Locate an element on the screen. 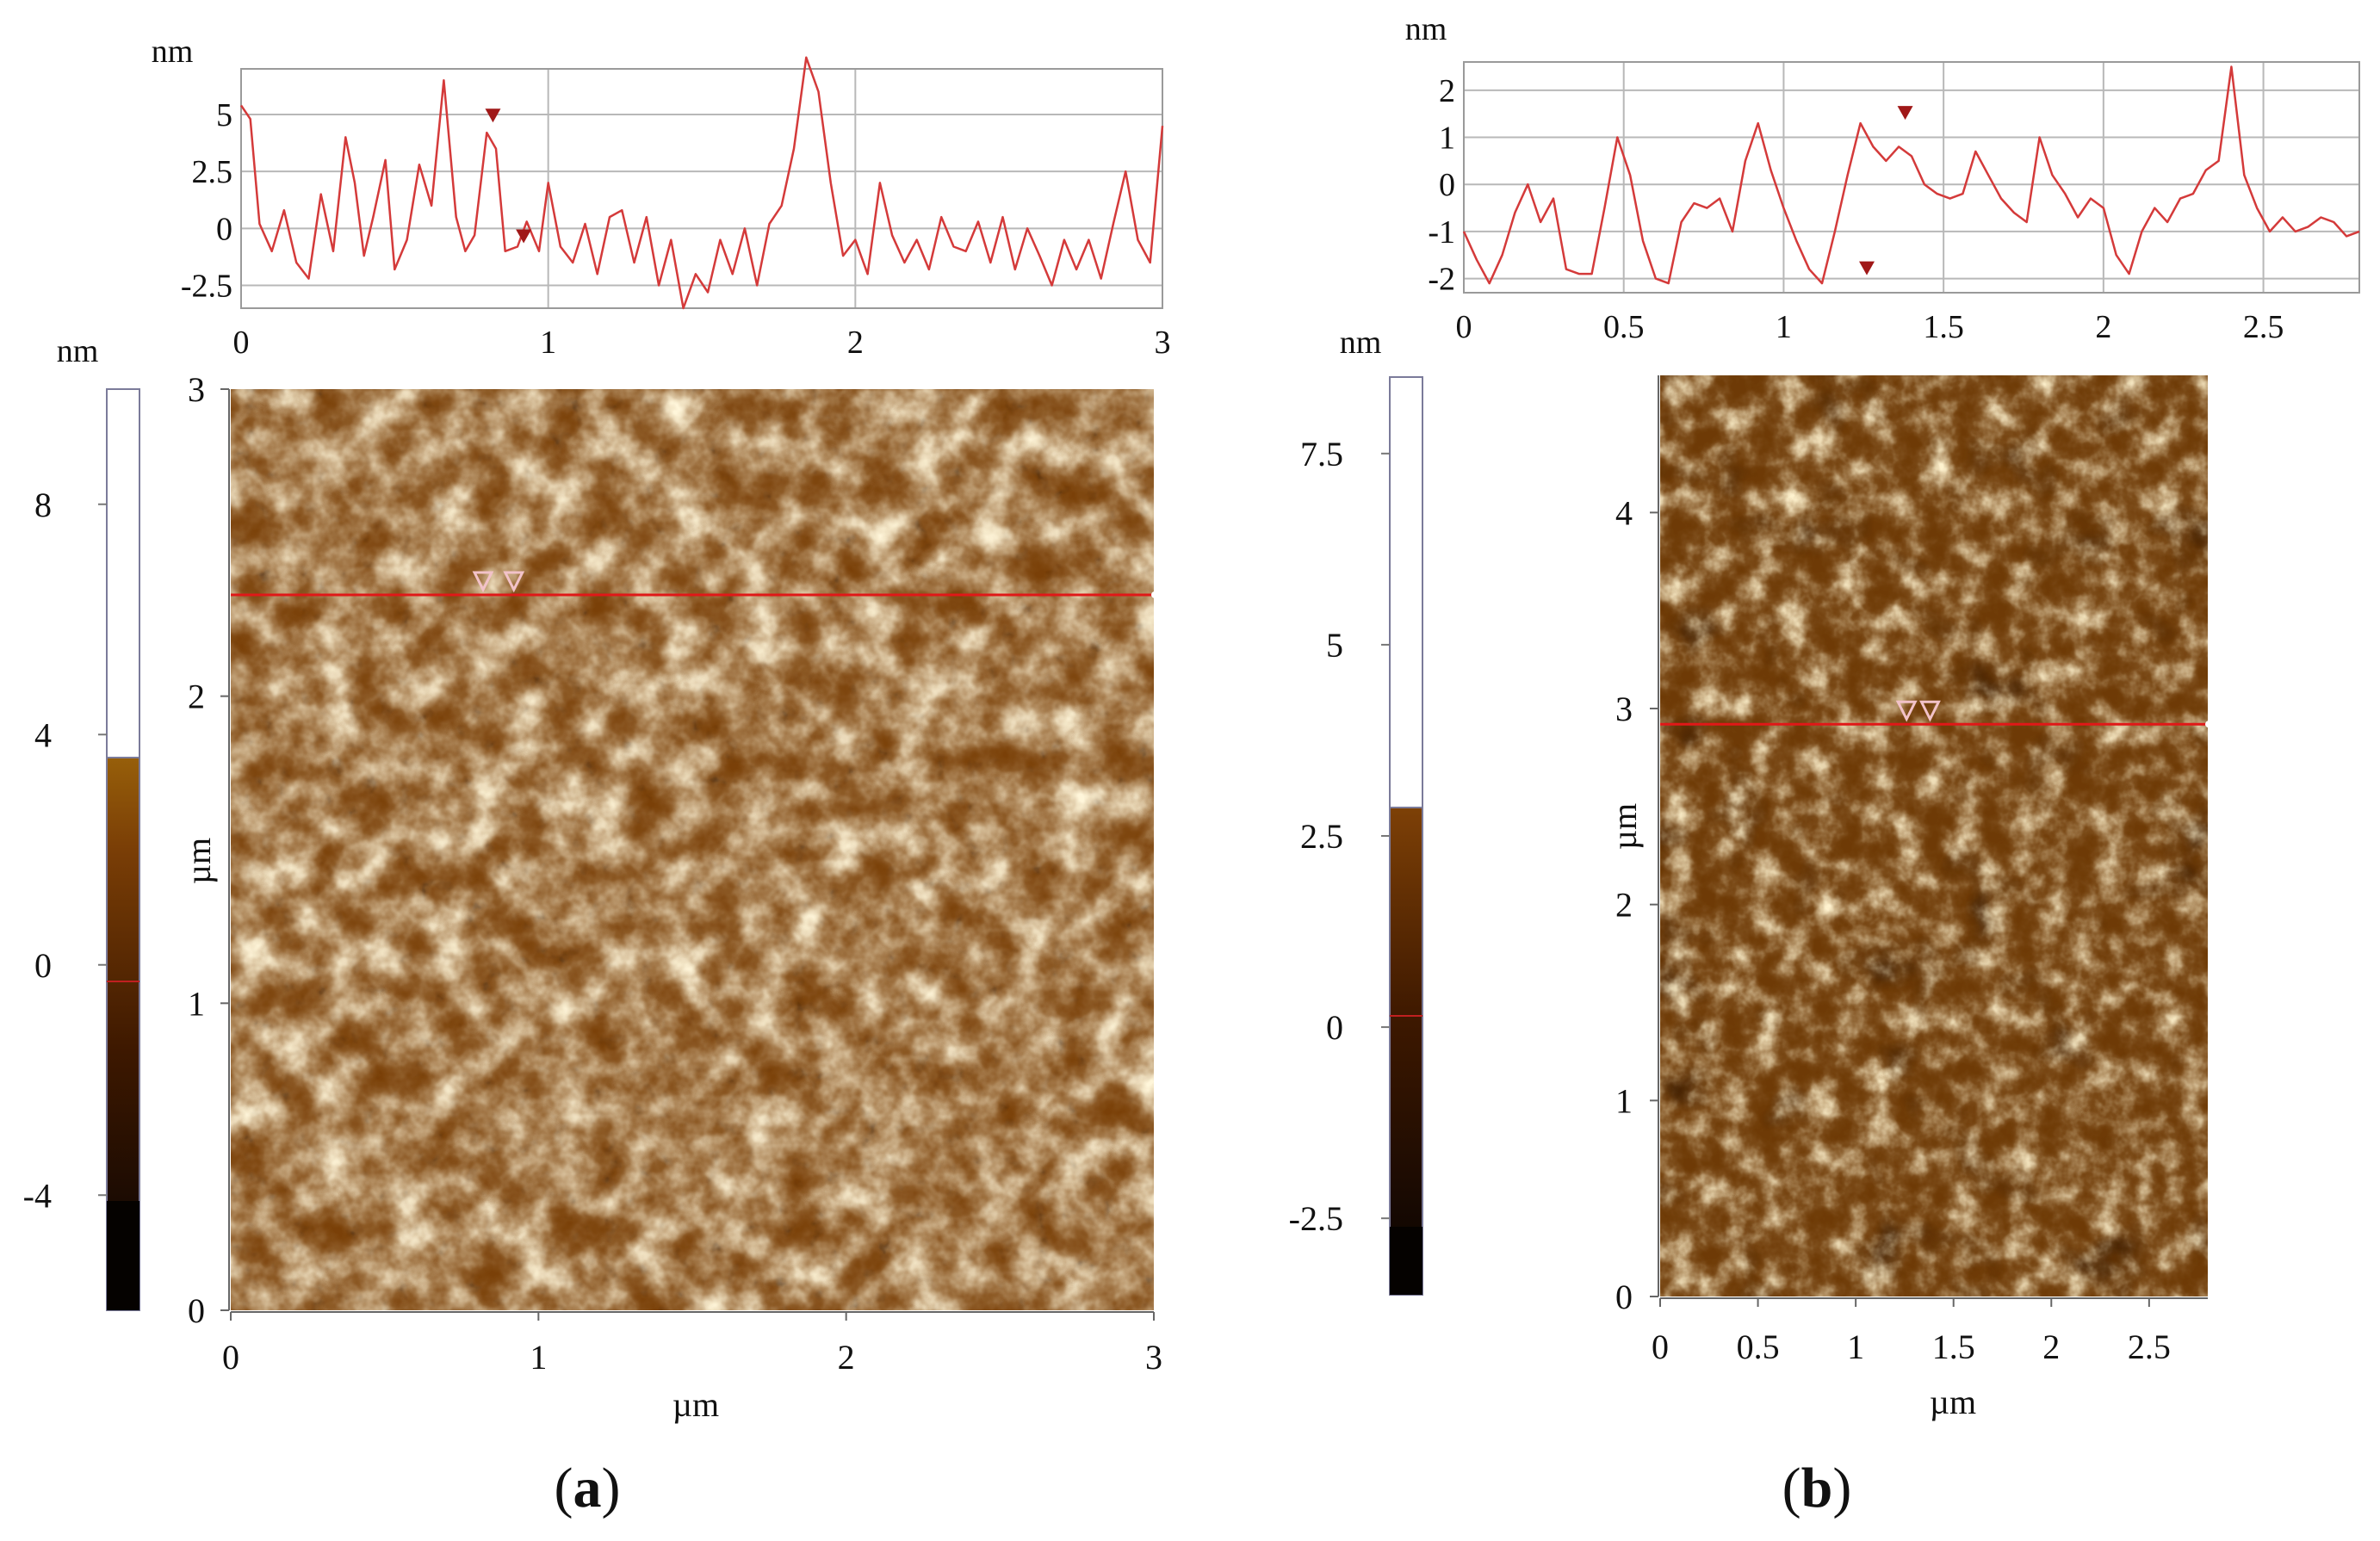 The height and width of the screenshot is (1541, 2380). panel-b-label-close: ) is located at coordinates (1841, 1488).